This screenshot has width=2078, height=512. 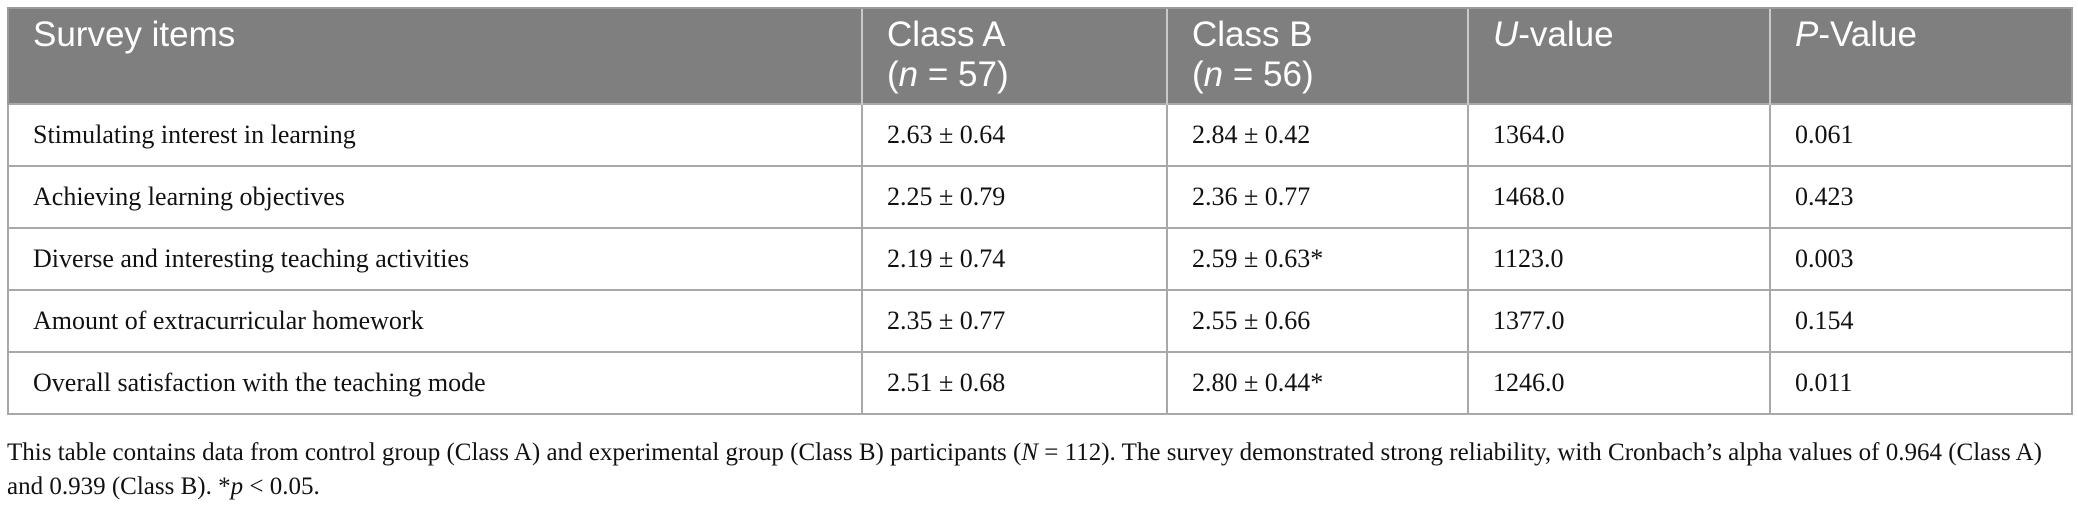 I want to click on header-cell: Survey items, so click(x=434, y=55).